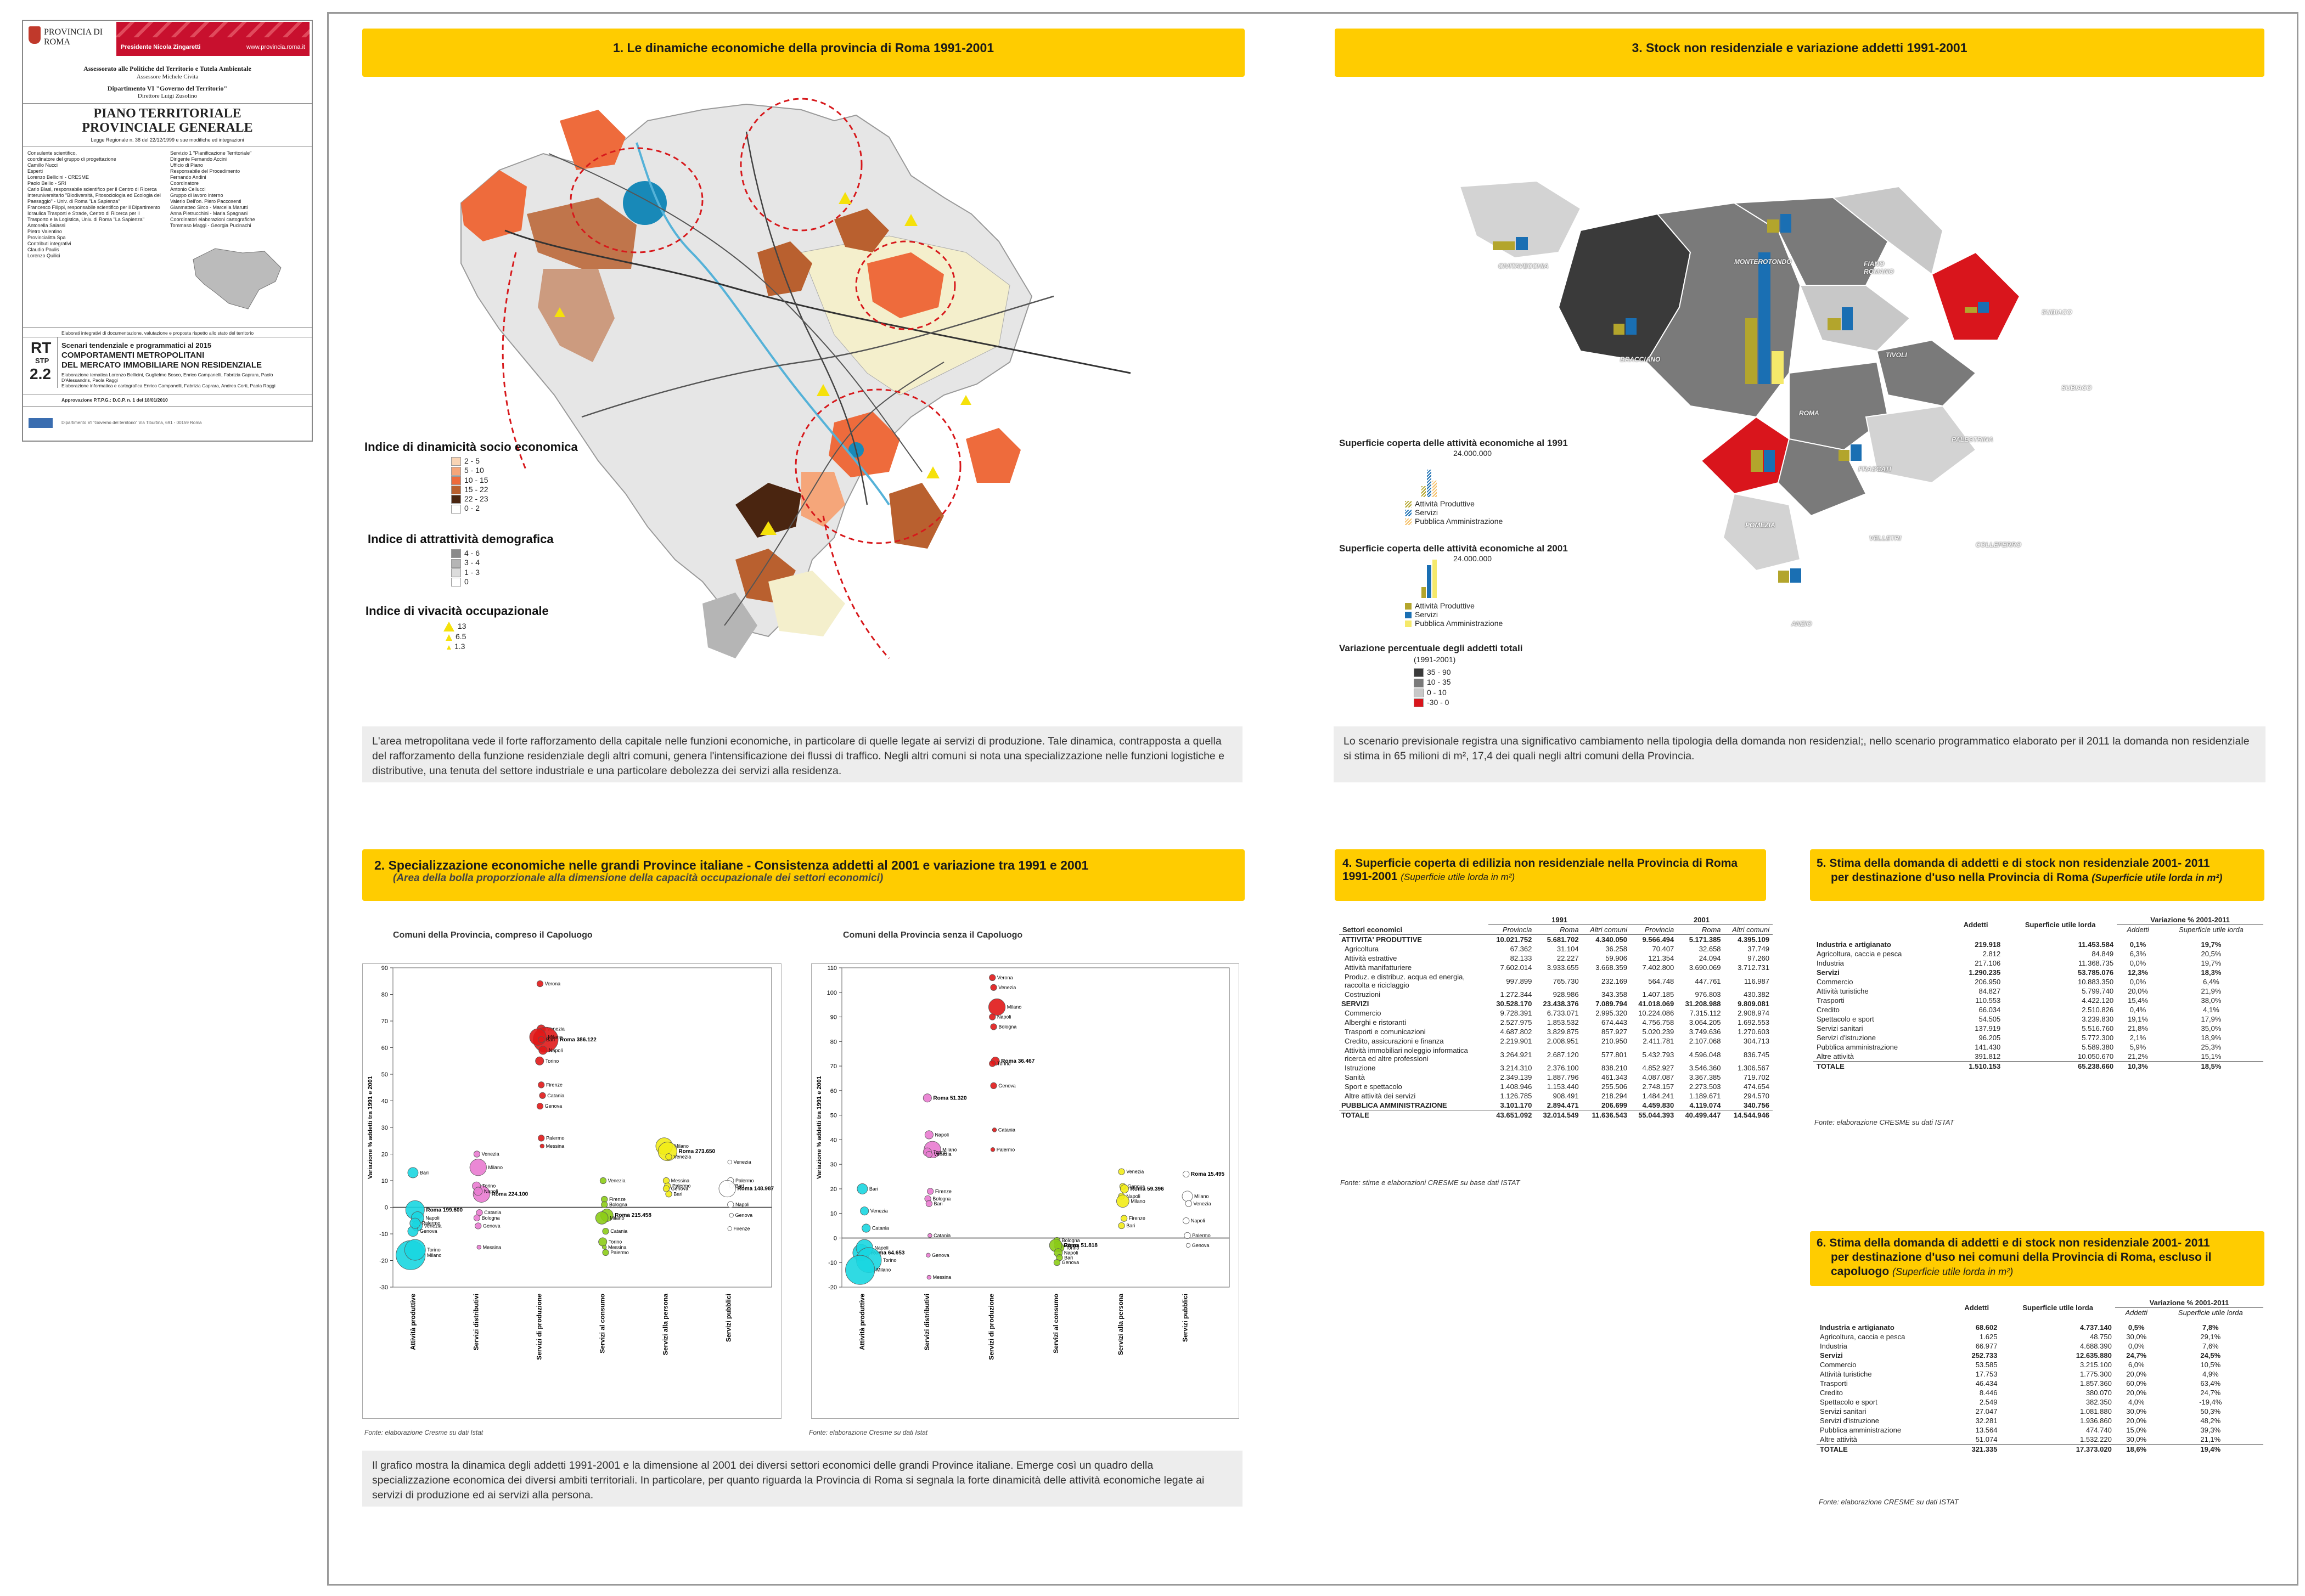 This screenshot has width=2305, height=1596. I want to click on spacer-row, so click(2040, 1320).